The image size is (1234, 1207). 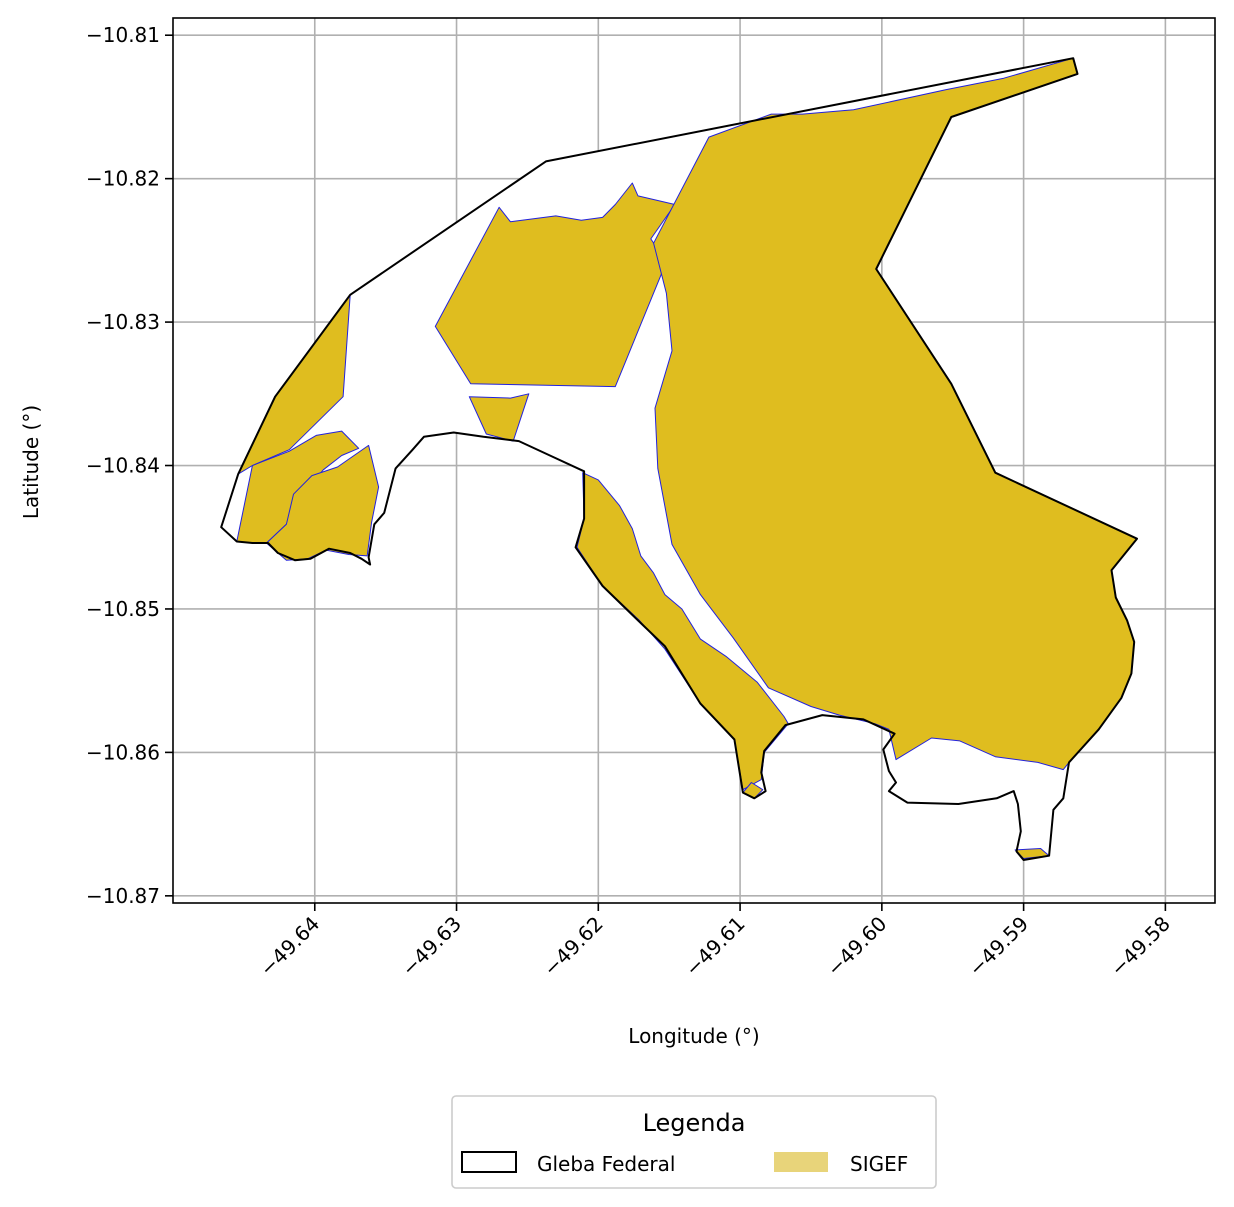 What do you see at coordinates (123, 466) in the screenshot?
I see `y-tick-label: −10.84` at bounding box center [123, 466].